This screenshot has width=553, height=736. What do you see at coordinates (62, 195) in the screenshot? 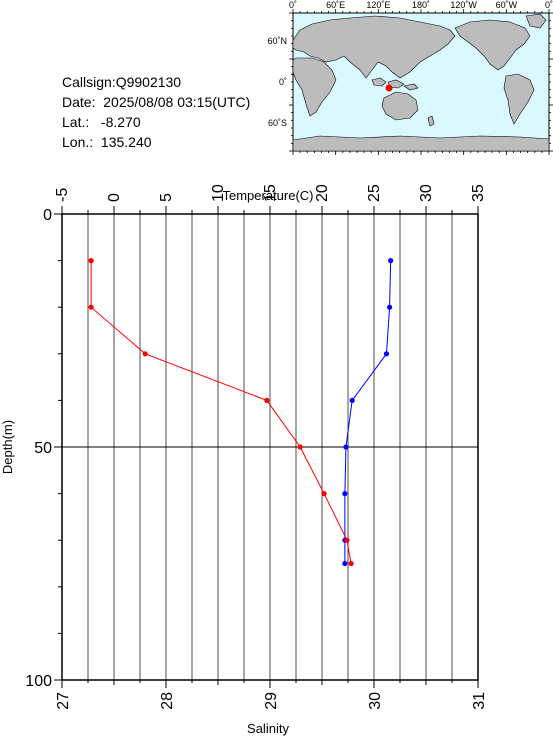
I see `temperature-tick-label: -5` at bounding box center [62, 195].